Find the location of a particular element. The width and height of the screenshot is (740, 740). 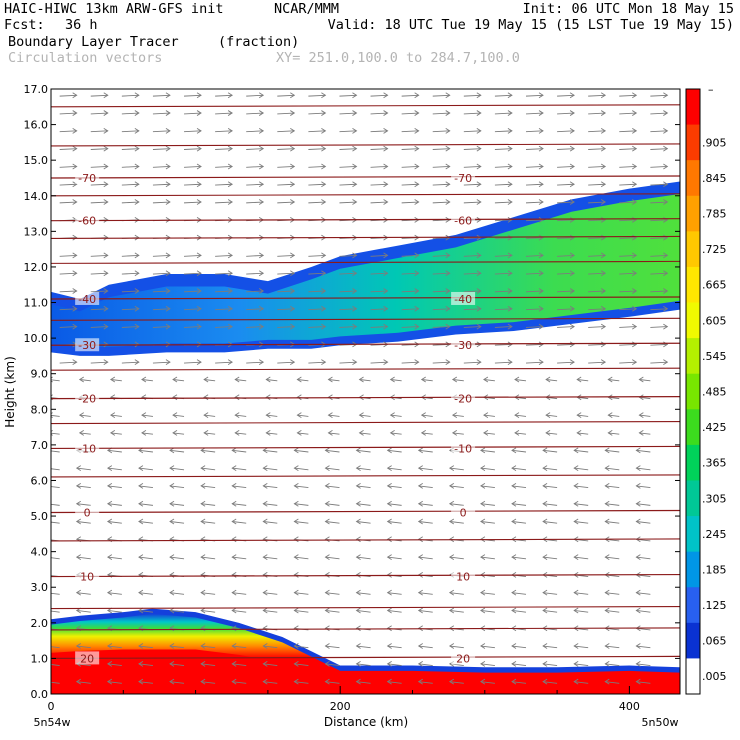

colorbar-label: .665 is located at coordinates (714, 285).